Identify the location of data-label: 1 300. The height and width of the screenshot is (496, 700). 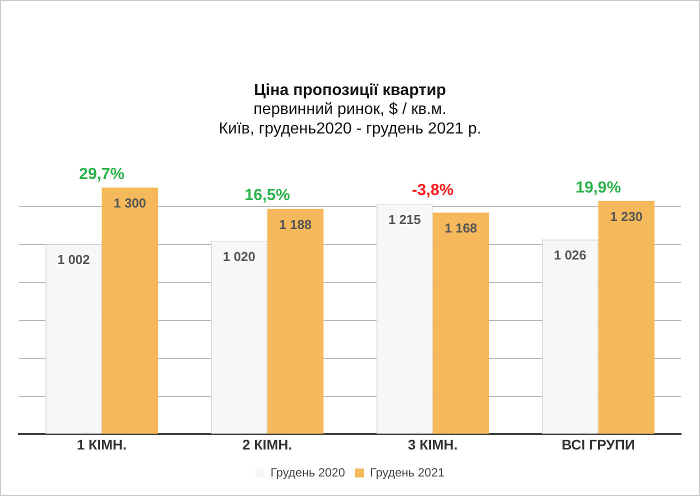
(130, 203).